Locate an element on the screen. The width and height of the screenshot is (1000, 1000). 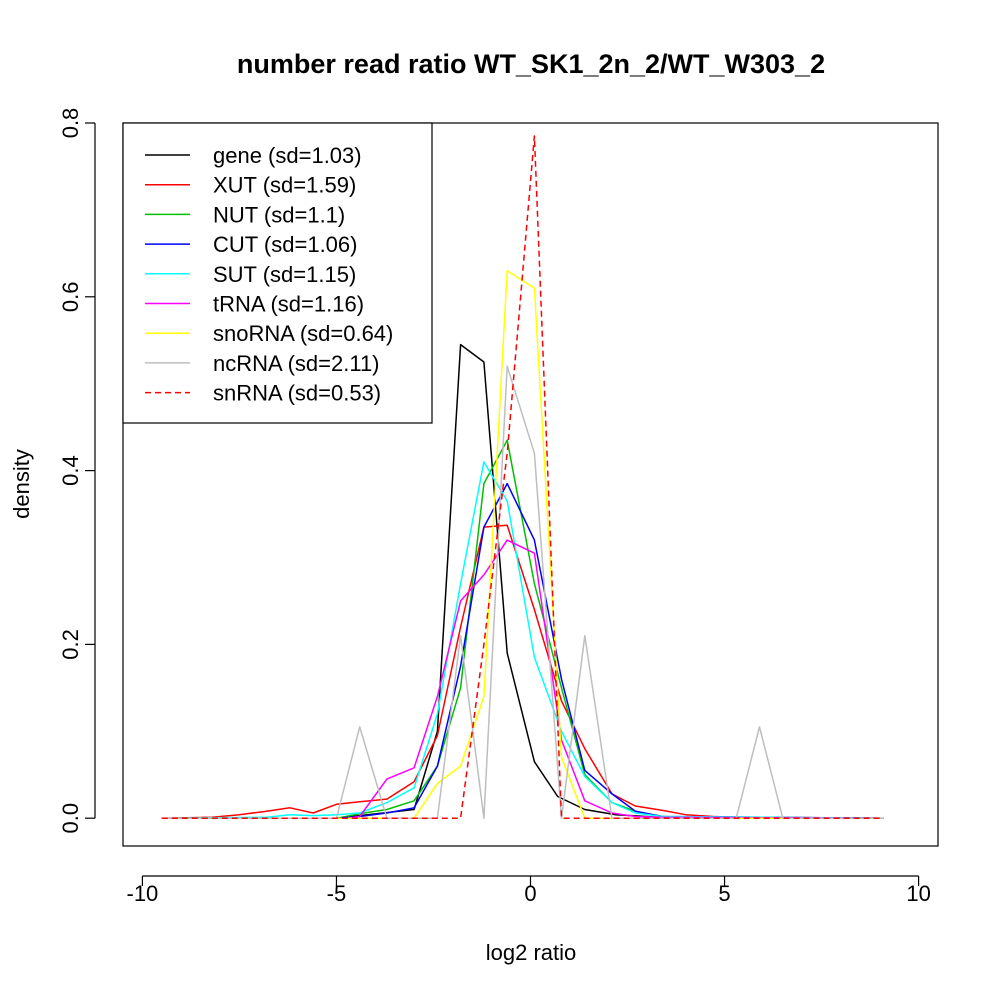
x-tick-label-0: -10 is located at coordinates (143, 893).